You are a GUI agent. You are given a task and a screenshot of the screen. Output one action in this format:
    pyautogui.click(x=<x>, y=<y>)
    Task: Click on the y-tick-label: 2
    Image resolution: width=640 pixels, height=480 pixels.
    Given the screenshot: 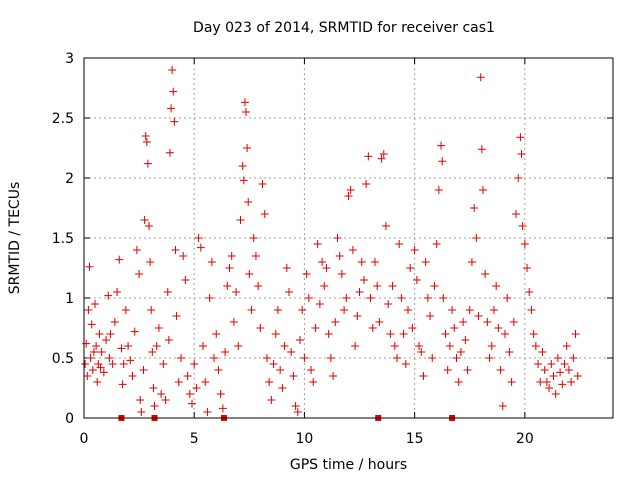 What is the action you would take?
    pyautogui.click(x=69, y=179)
    